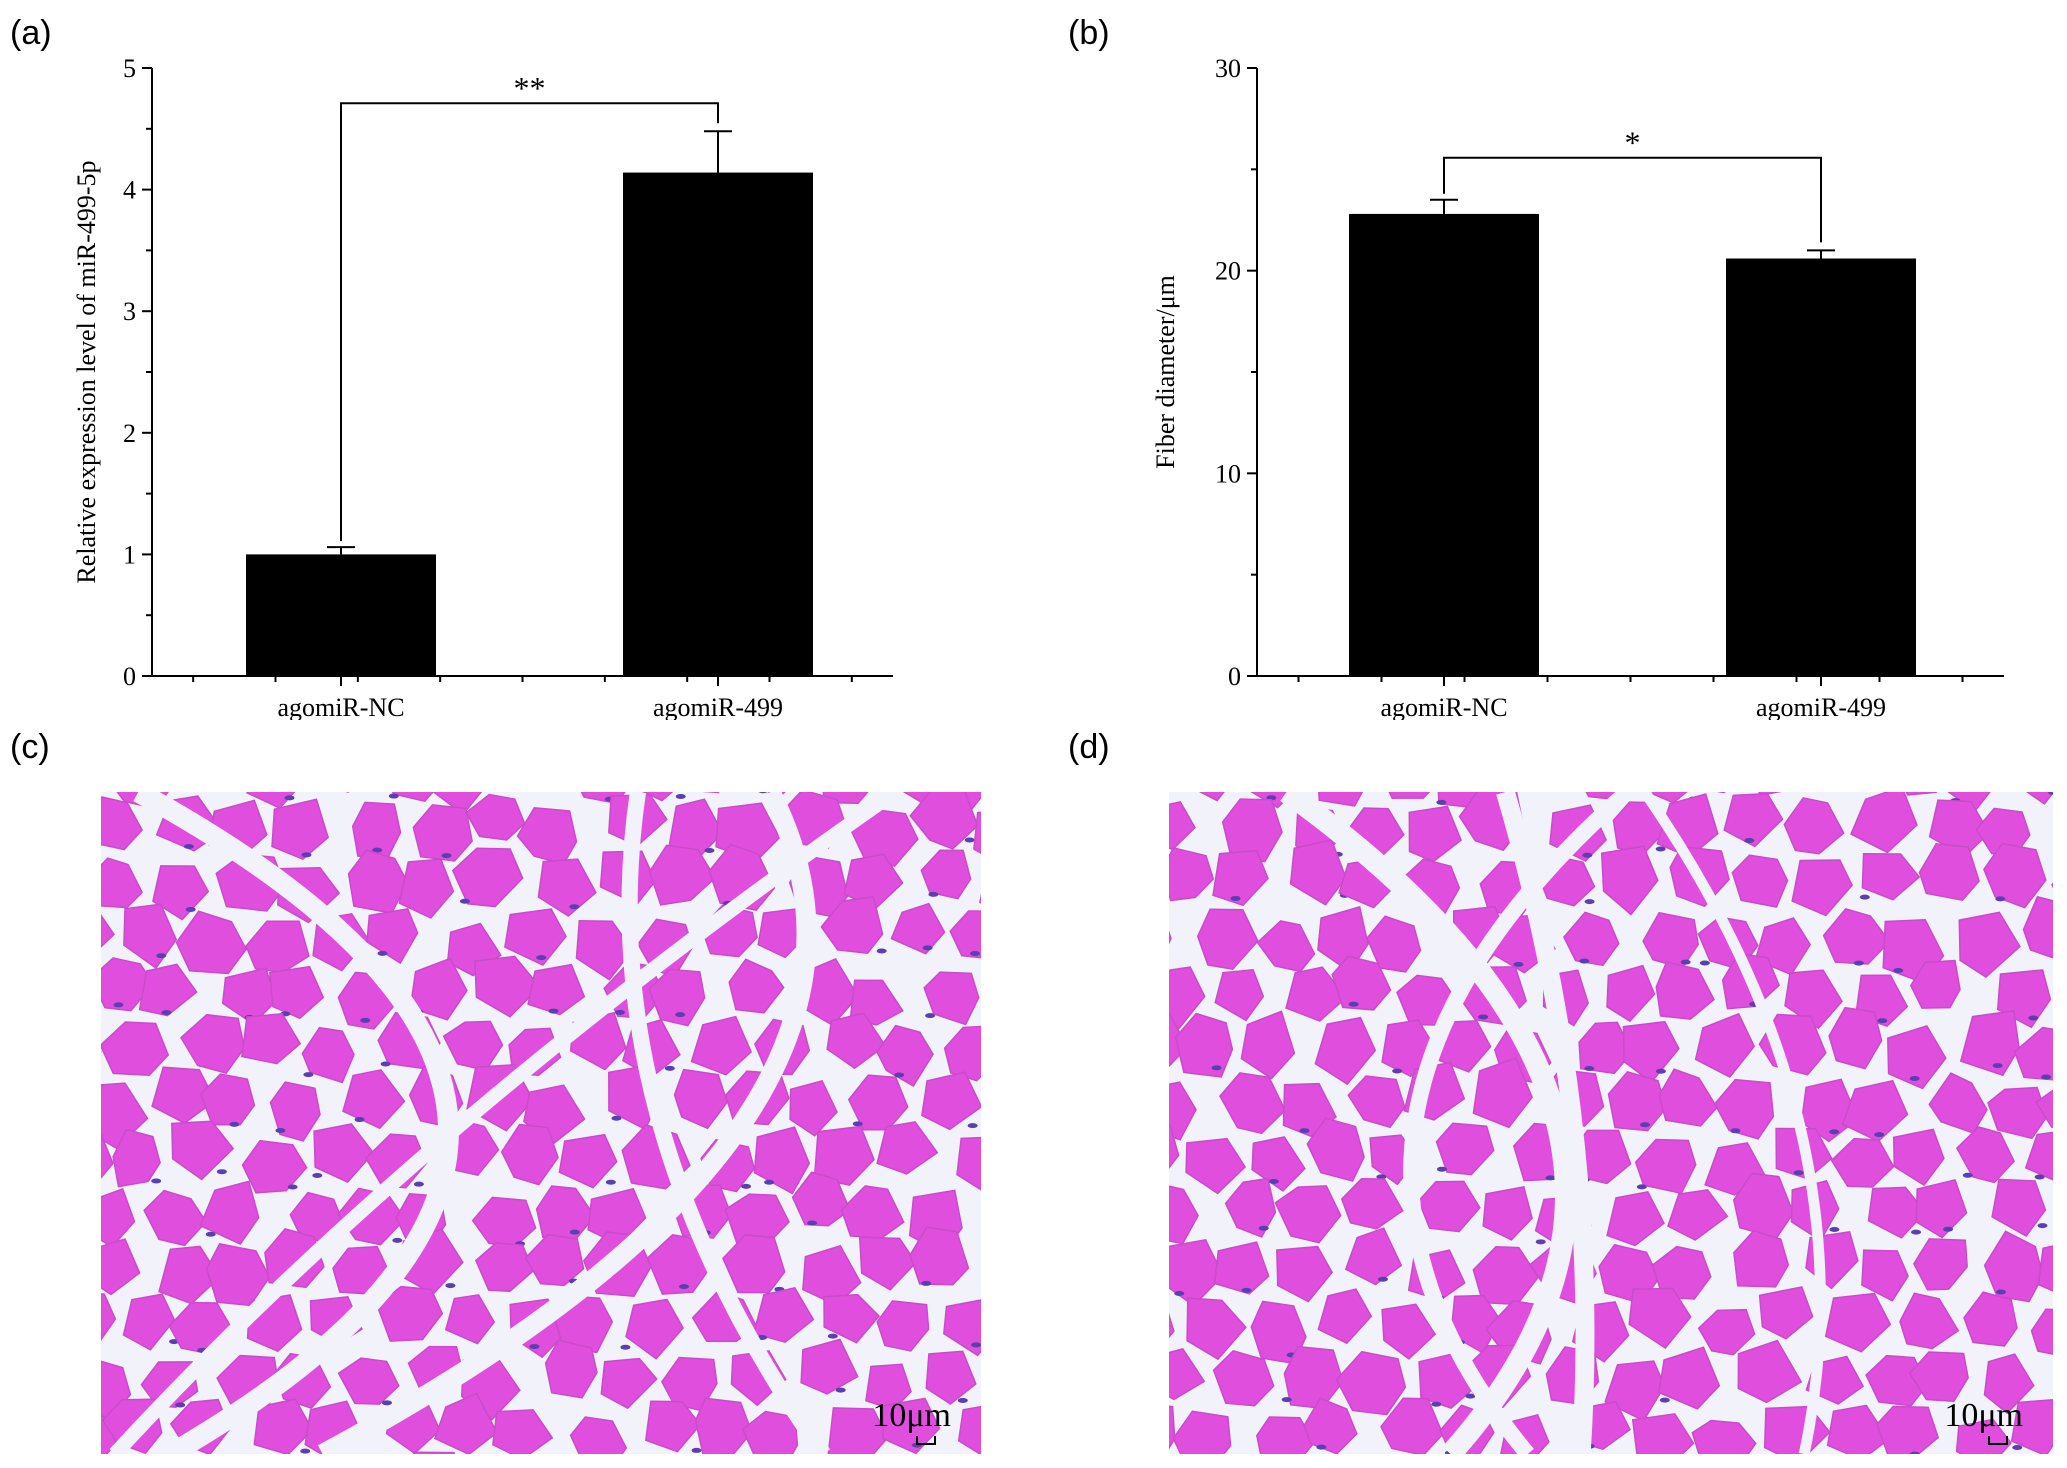 Image resolution: width=2067 pixels, height=1468 pixels. Describe the element at coordinates (129, 190) in the screenshot. I see `y-tick-label: 4` at that location.